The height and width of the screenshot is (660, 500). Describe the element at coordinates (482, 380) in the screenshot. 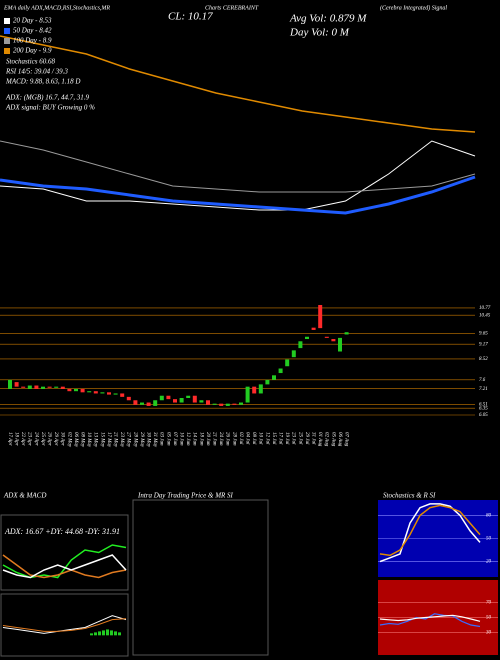

I see `y-tick-label: 7.6` at that location.